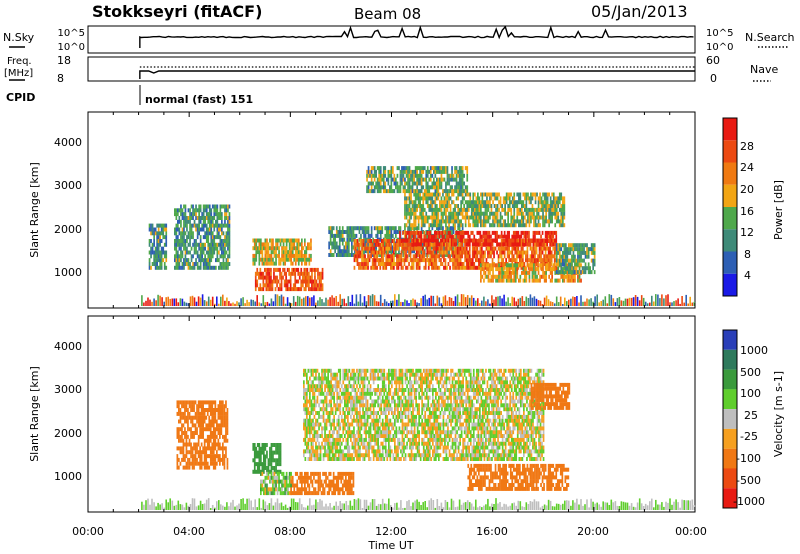 The width and height of the screenshot is (800, 554). Describe the element at coordinates (64, 60) in the screenshot. I see `freq-tick-top: 18` at that location.